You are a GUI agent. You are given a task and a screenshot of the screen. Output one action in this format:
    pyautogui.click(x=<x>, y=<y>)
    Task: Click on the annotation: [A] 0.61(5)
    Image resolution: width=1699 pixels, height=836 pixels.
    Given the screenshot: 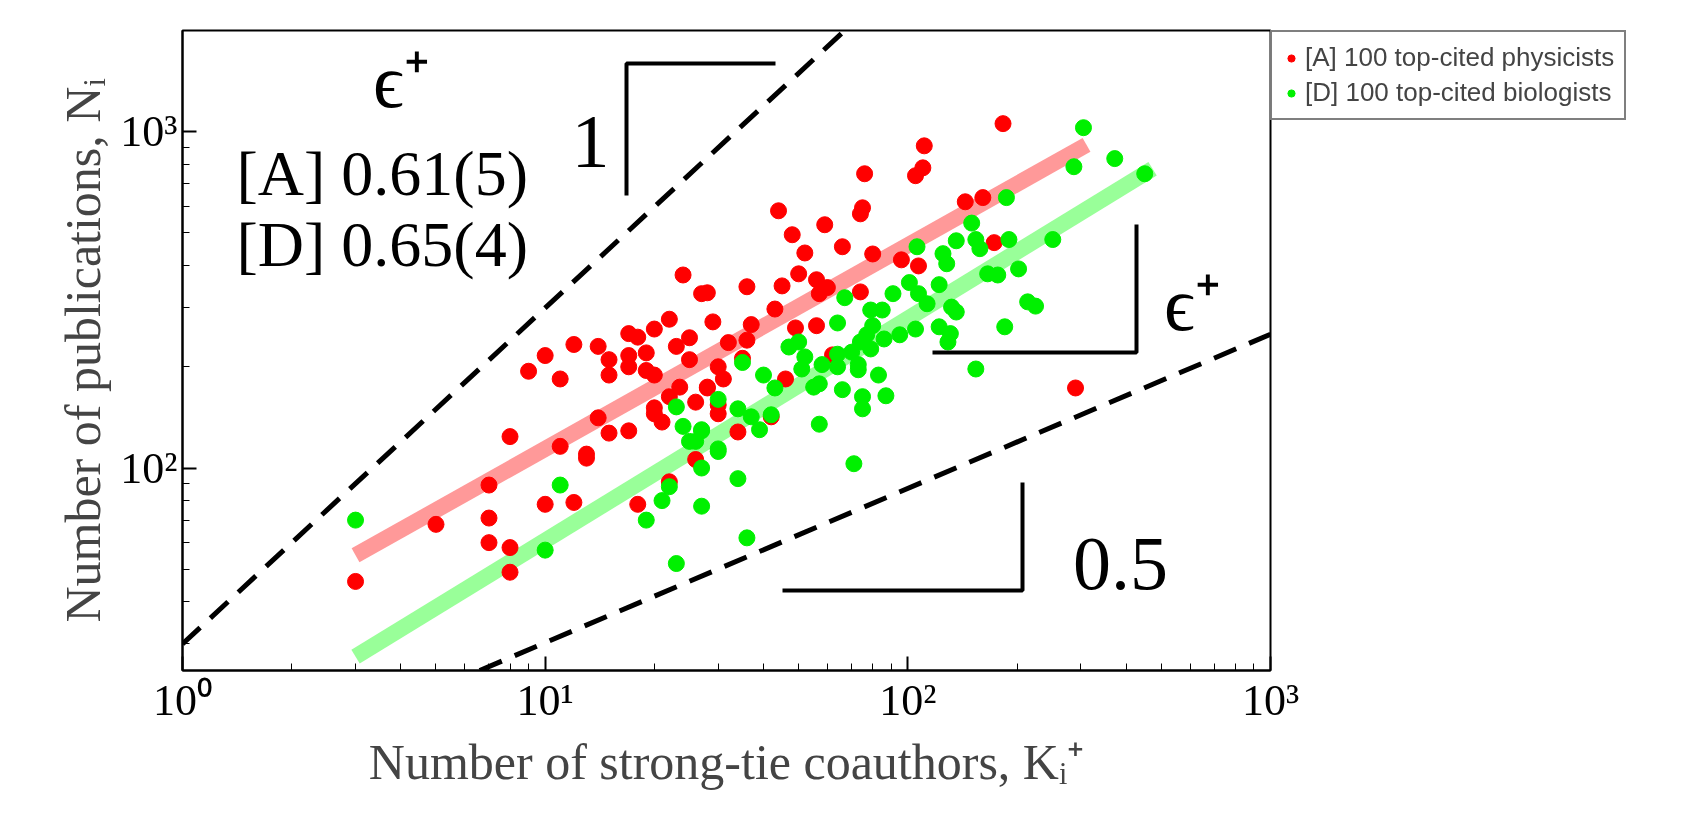 What is the action you would take?
    pyautogui.click(x=382, y=173)
    